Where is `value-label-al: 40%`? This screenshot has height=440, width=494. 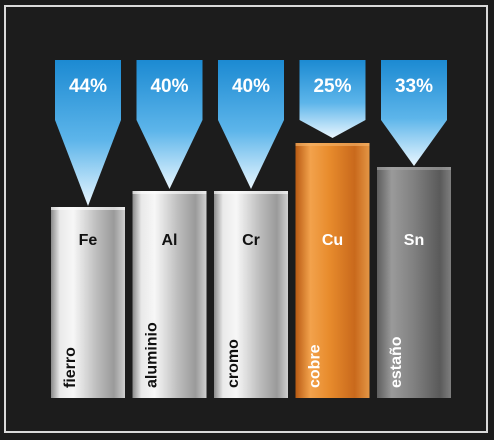
value-label-al: 40% is located at coordinates (169, 86).